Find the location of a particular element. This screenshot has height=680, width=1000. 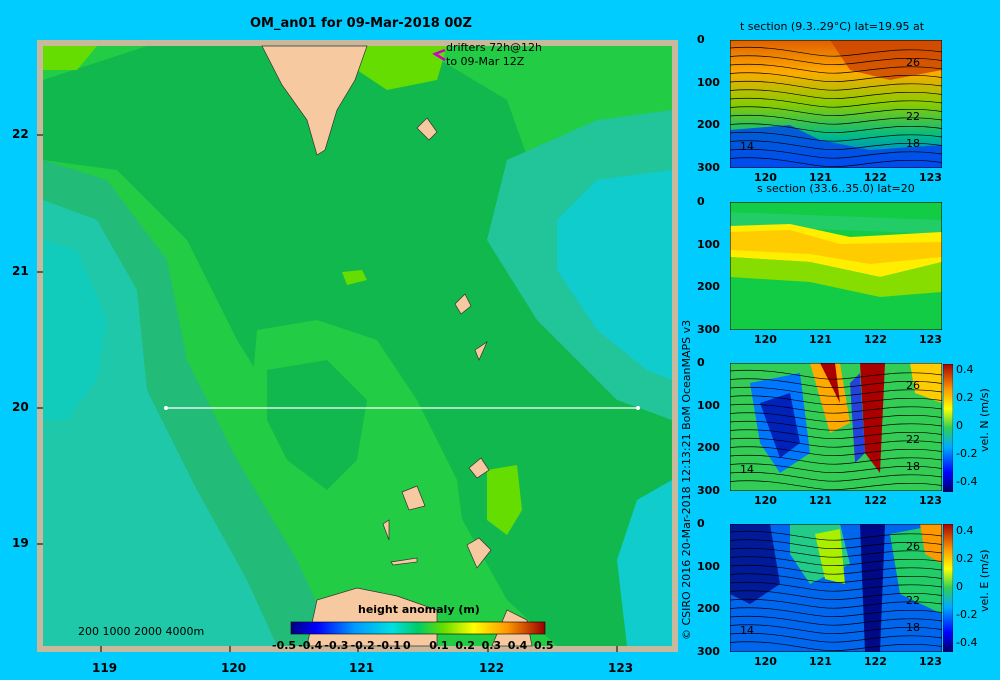

anomaly-high-east is located at coordinates (504, 500).